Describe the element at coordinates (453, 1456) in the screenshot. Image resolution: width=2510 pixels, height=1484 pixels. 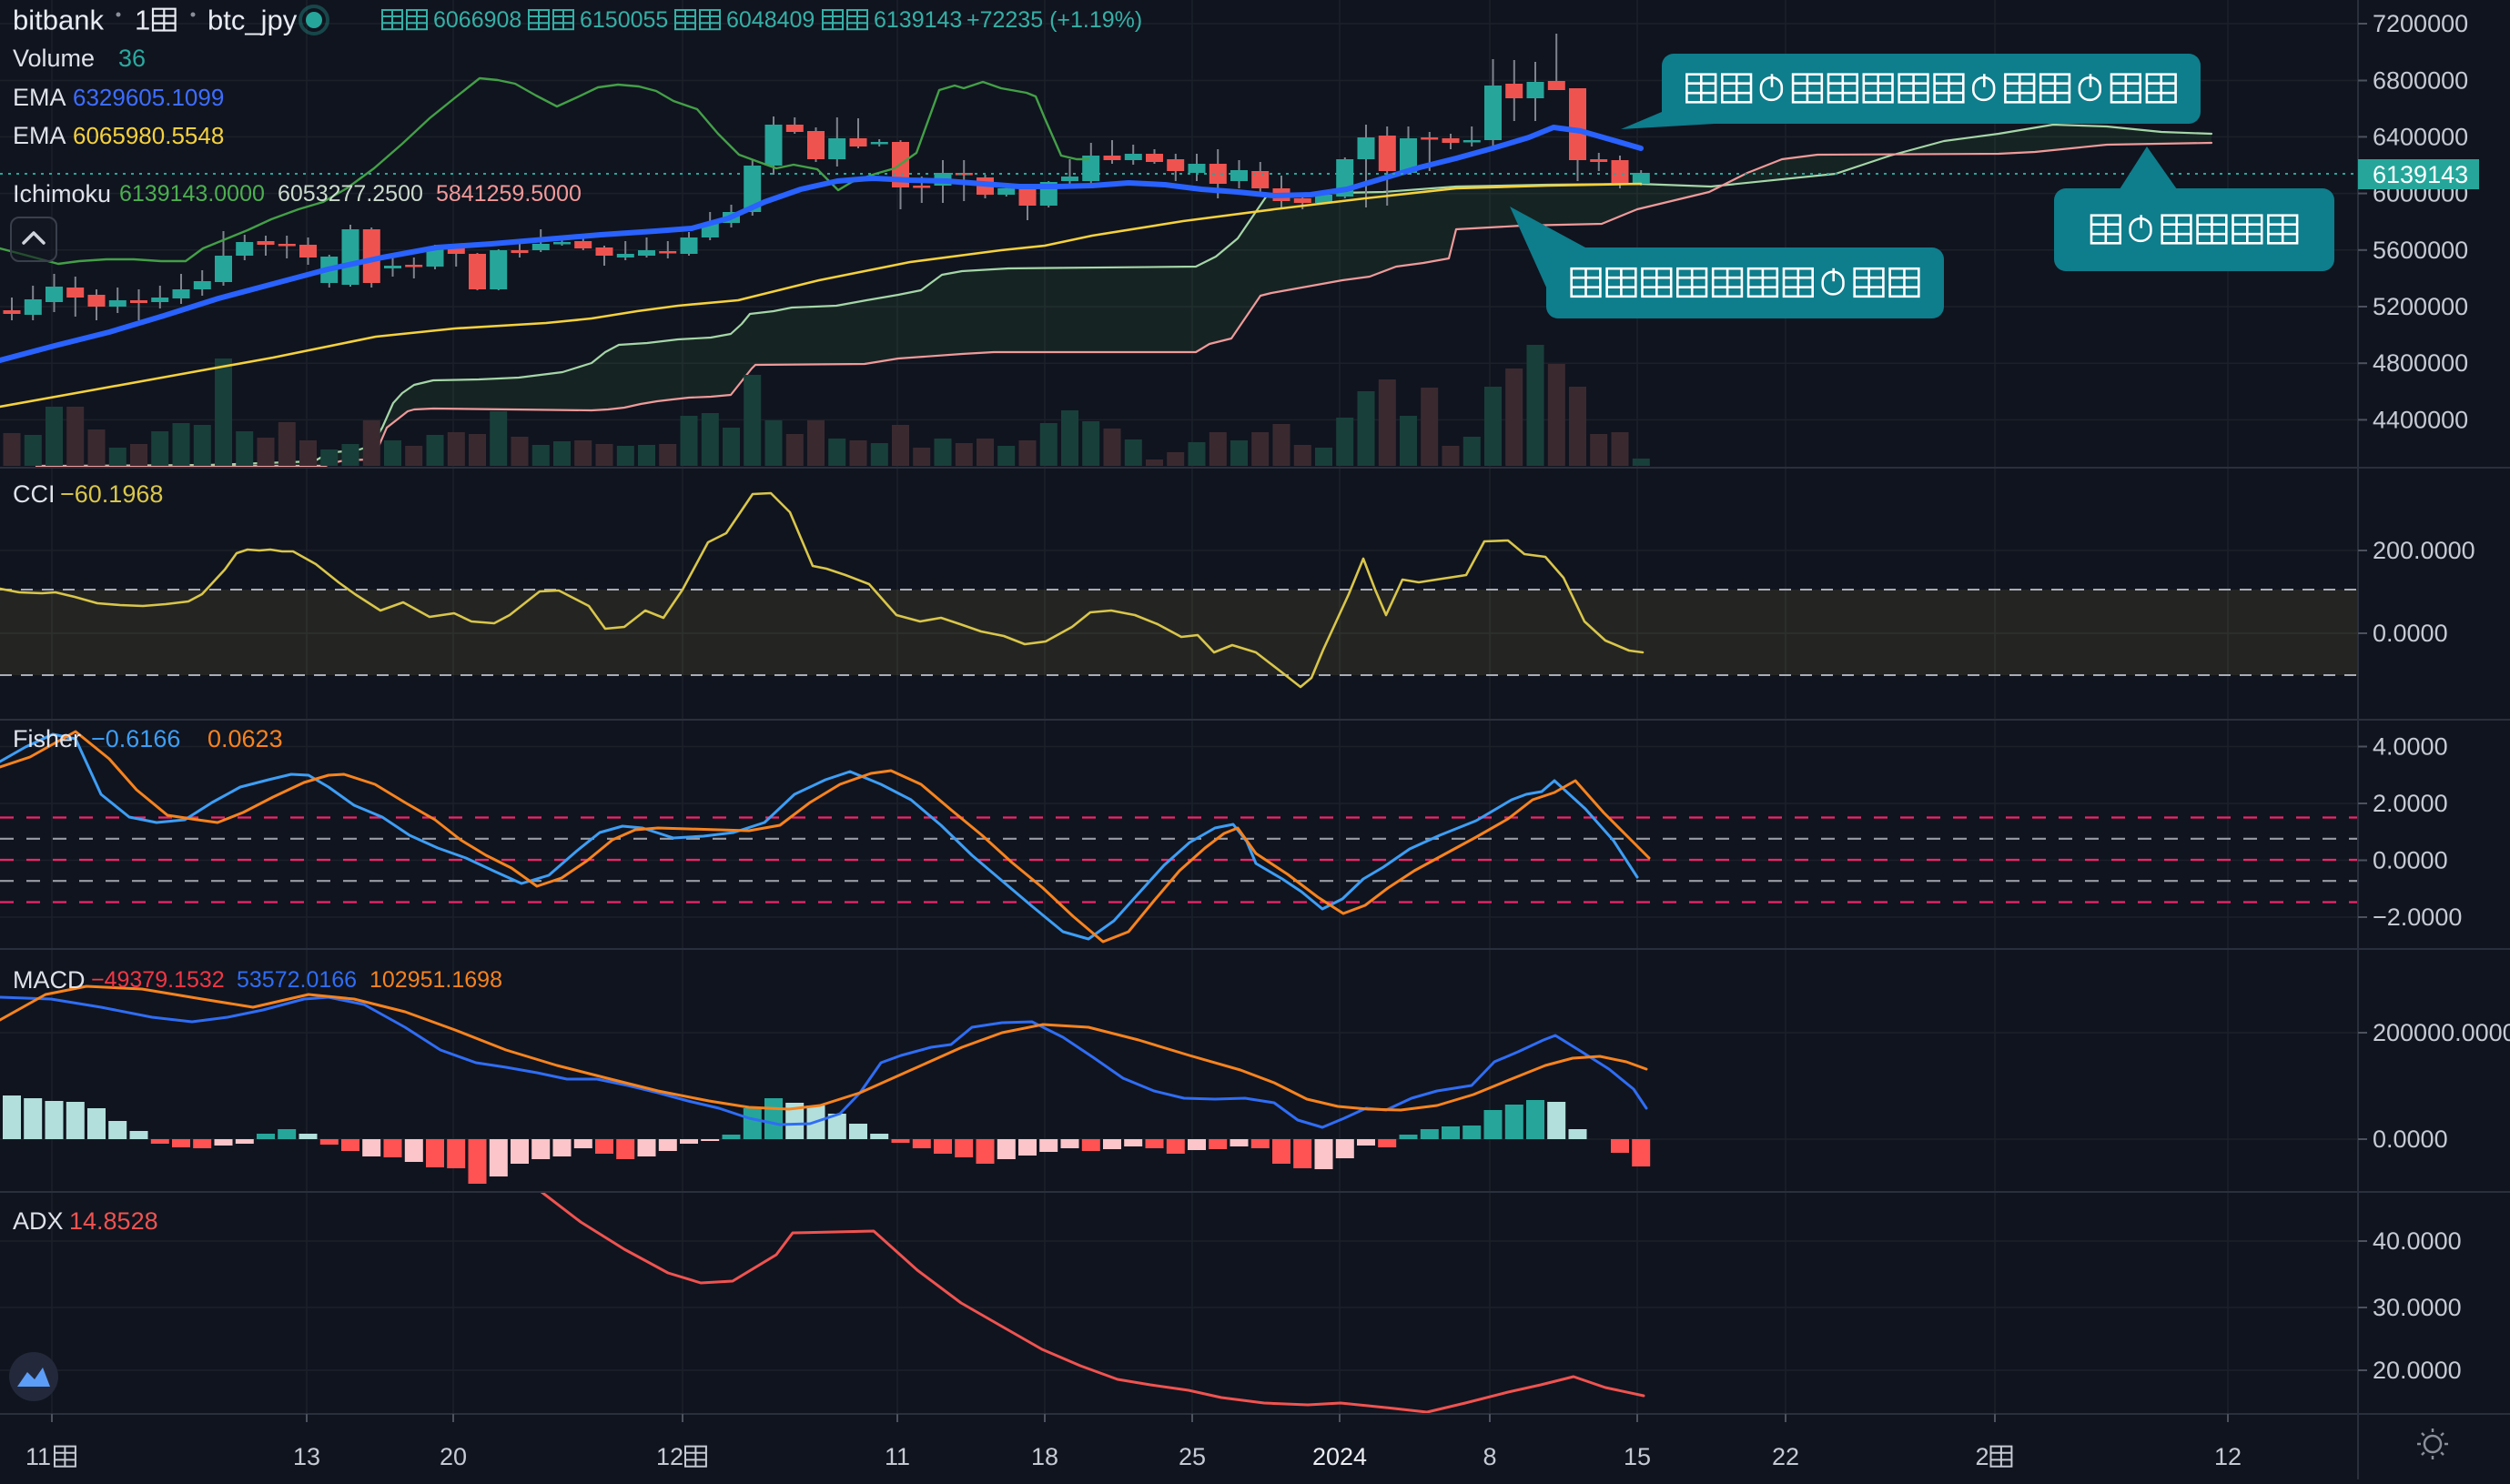
I see `svg-text: 20` at that location.